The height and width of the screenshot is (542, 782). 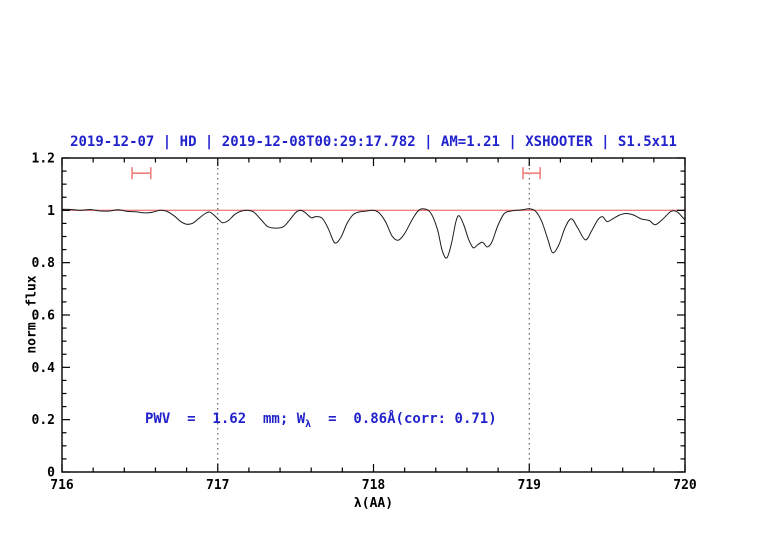 I want to click on x-axis-label: λ(AA), so click(x=373, y=503).